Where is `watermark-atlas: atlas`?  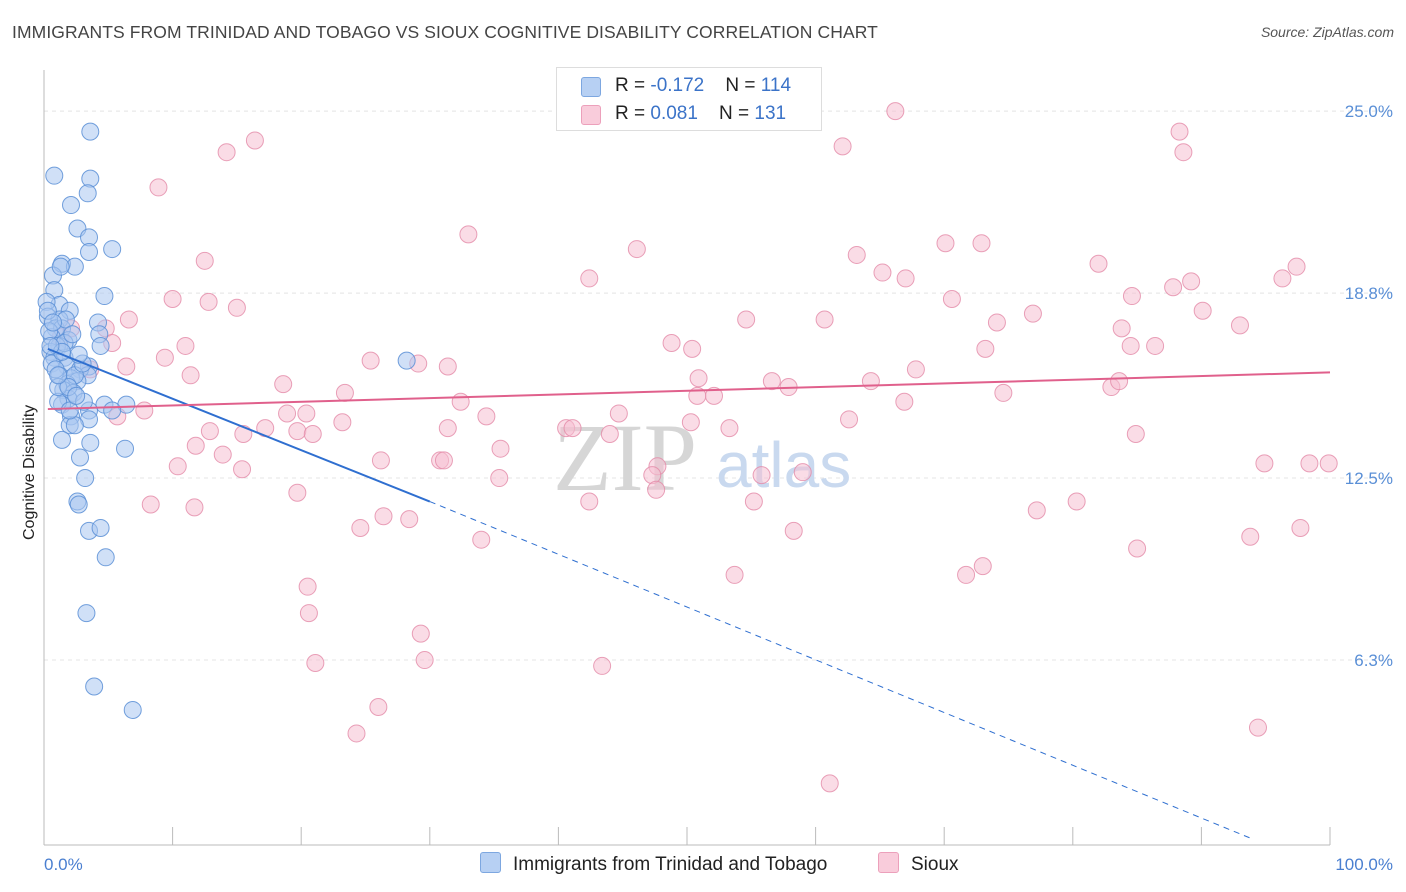
watermark-atlas: atlas is located at coordinates (783, 465).